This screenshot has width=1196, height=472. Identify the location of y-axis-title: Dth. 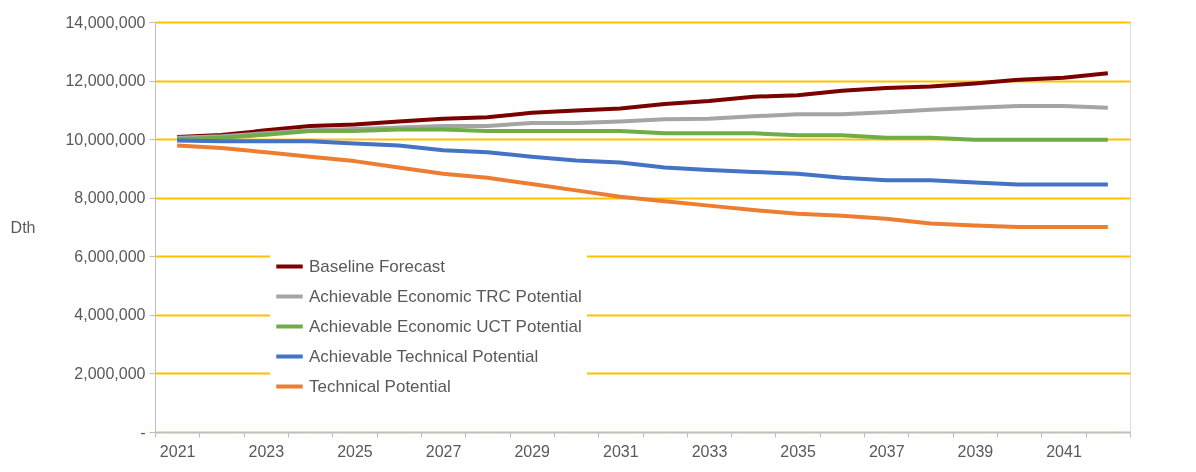
(23, 227).